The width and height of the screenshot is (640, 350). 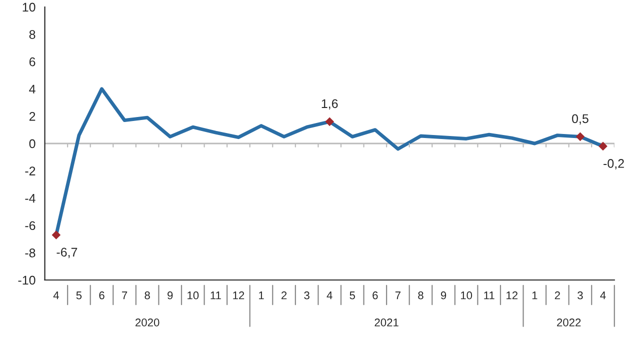 I want to click on data-label: -6,7, so click(x=67, y=253).